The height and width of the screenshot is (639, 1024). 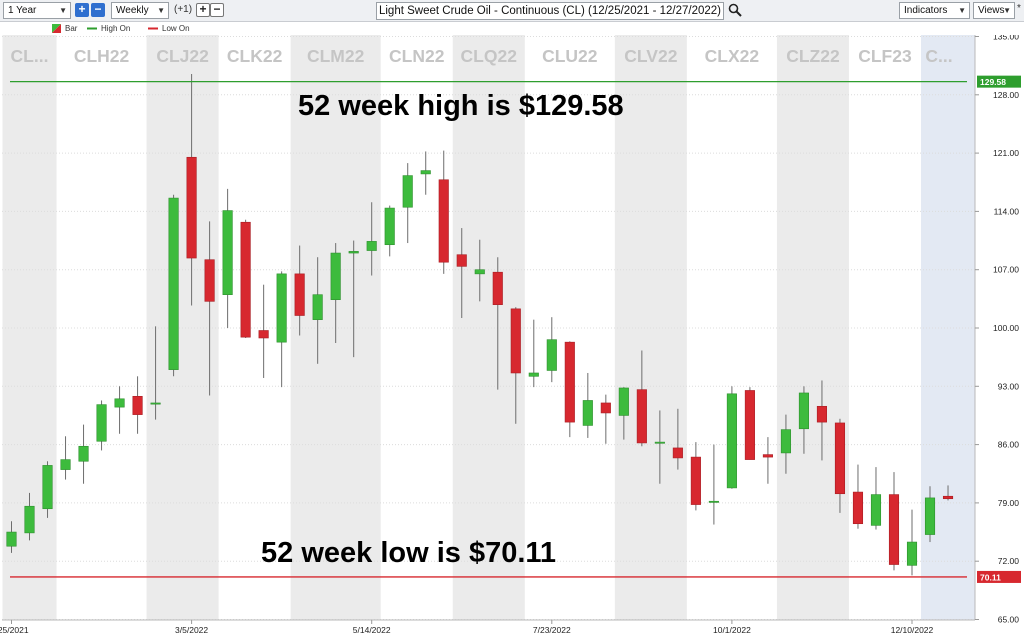 What do you see at coordinates (1006, 270) in the screenshot?
I see `y-tick-label: 107.00` at bounding box center [1006, 270].